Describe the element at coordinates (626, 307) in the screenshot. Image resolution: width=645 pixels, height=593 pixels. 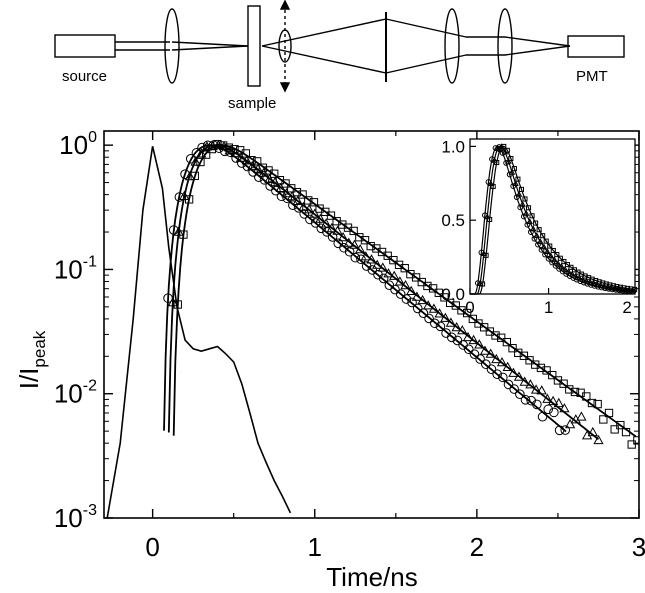
I see `inset-x-tick-label: 2` at that location.